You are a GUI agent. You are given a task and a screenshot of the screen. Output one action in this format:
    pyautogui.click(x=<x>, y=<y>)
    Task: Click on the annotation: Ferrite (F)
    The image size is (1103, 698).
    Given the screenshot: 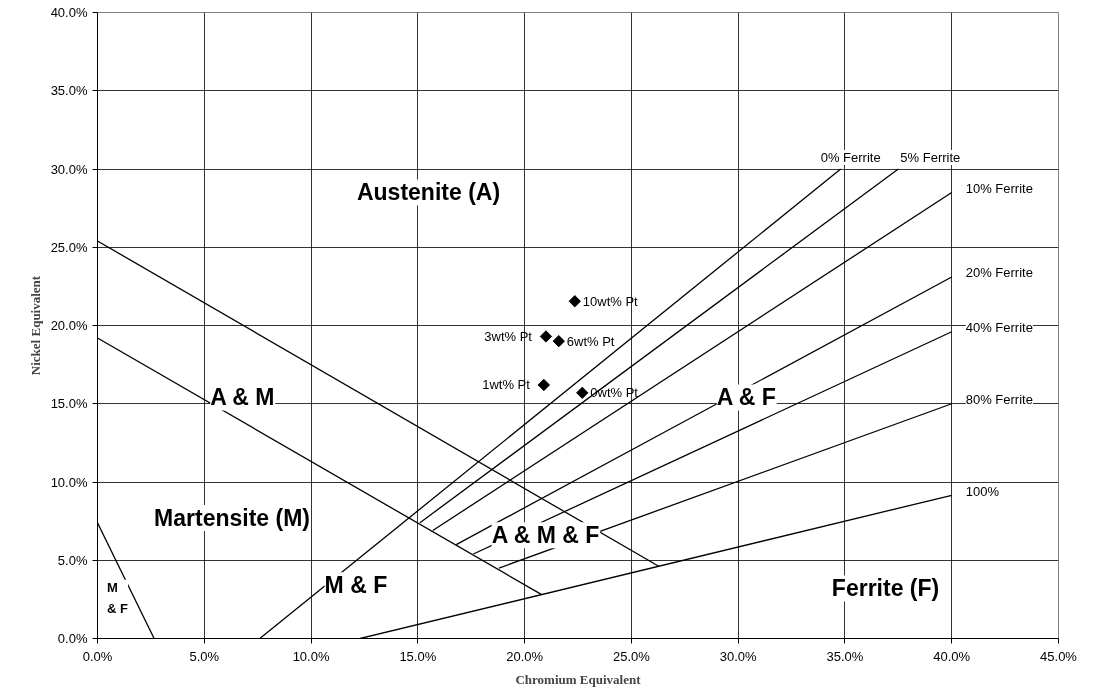 What is the action you would take?
    pyautogui.click(x=885, y=588)
    